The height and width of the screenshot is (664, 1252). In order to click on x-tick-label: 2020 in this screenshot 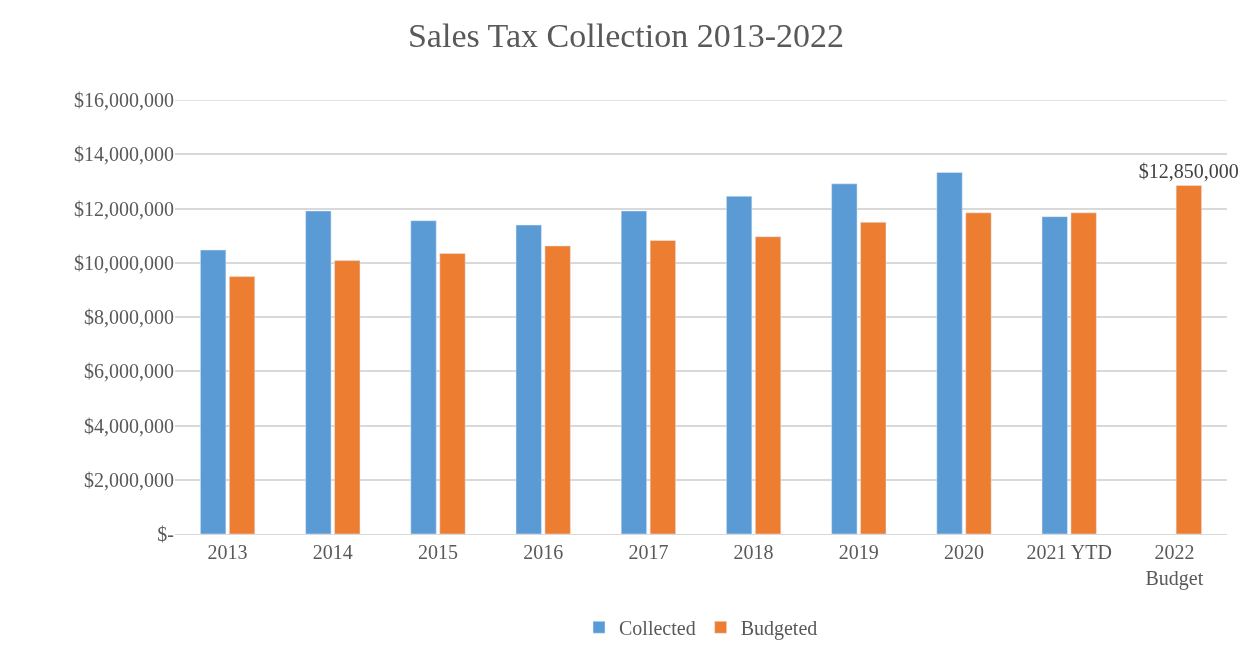, I will do `click(964, 552)`.